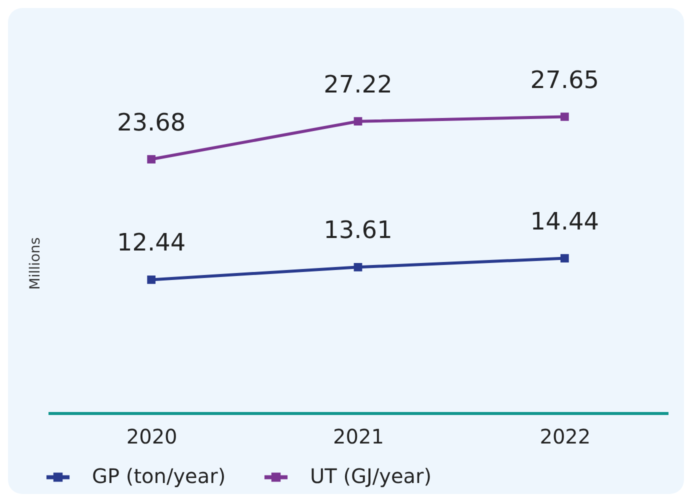 The height and width of the screenshot is (497, 687). Describe the element at coordinates (151, 122) in the screenshot. I see `data-label: 23.68` at that location.